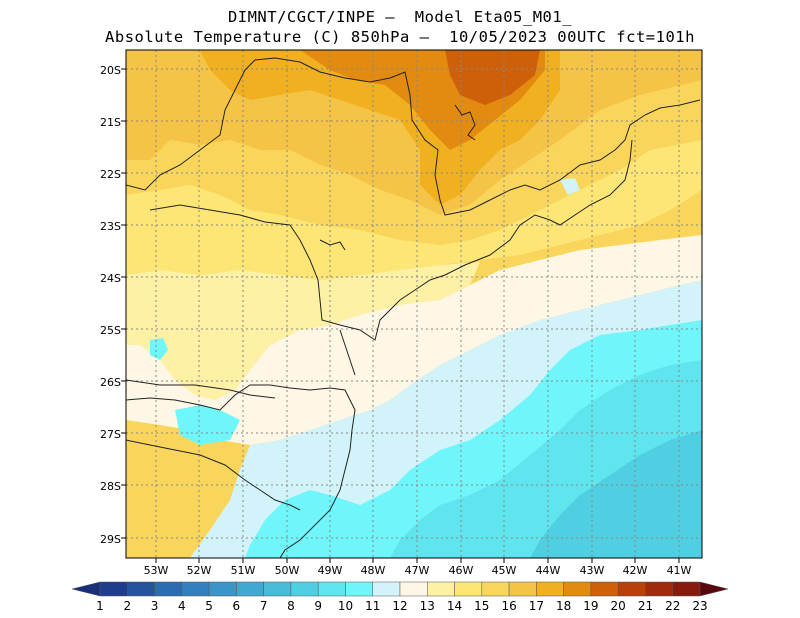  I want to click on lon-label: 44W, so click(548, 570).